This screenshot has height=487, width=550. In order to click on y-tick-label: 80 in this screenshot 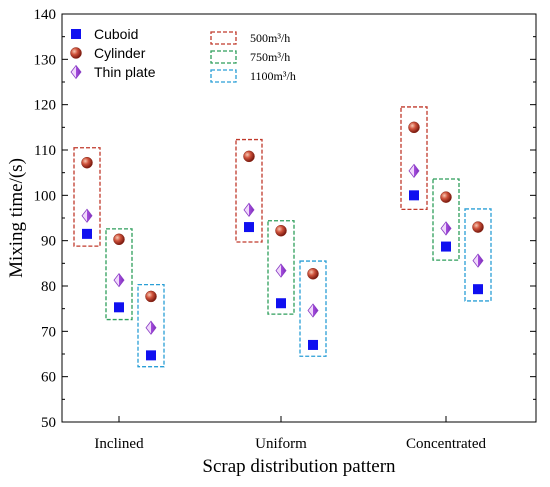, I will do `click(48, 287)`.